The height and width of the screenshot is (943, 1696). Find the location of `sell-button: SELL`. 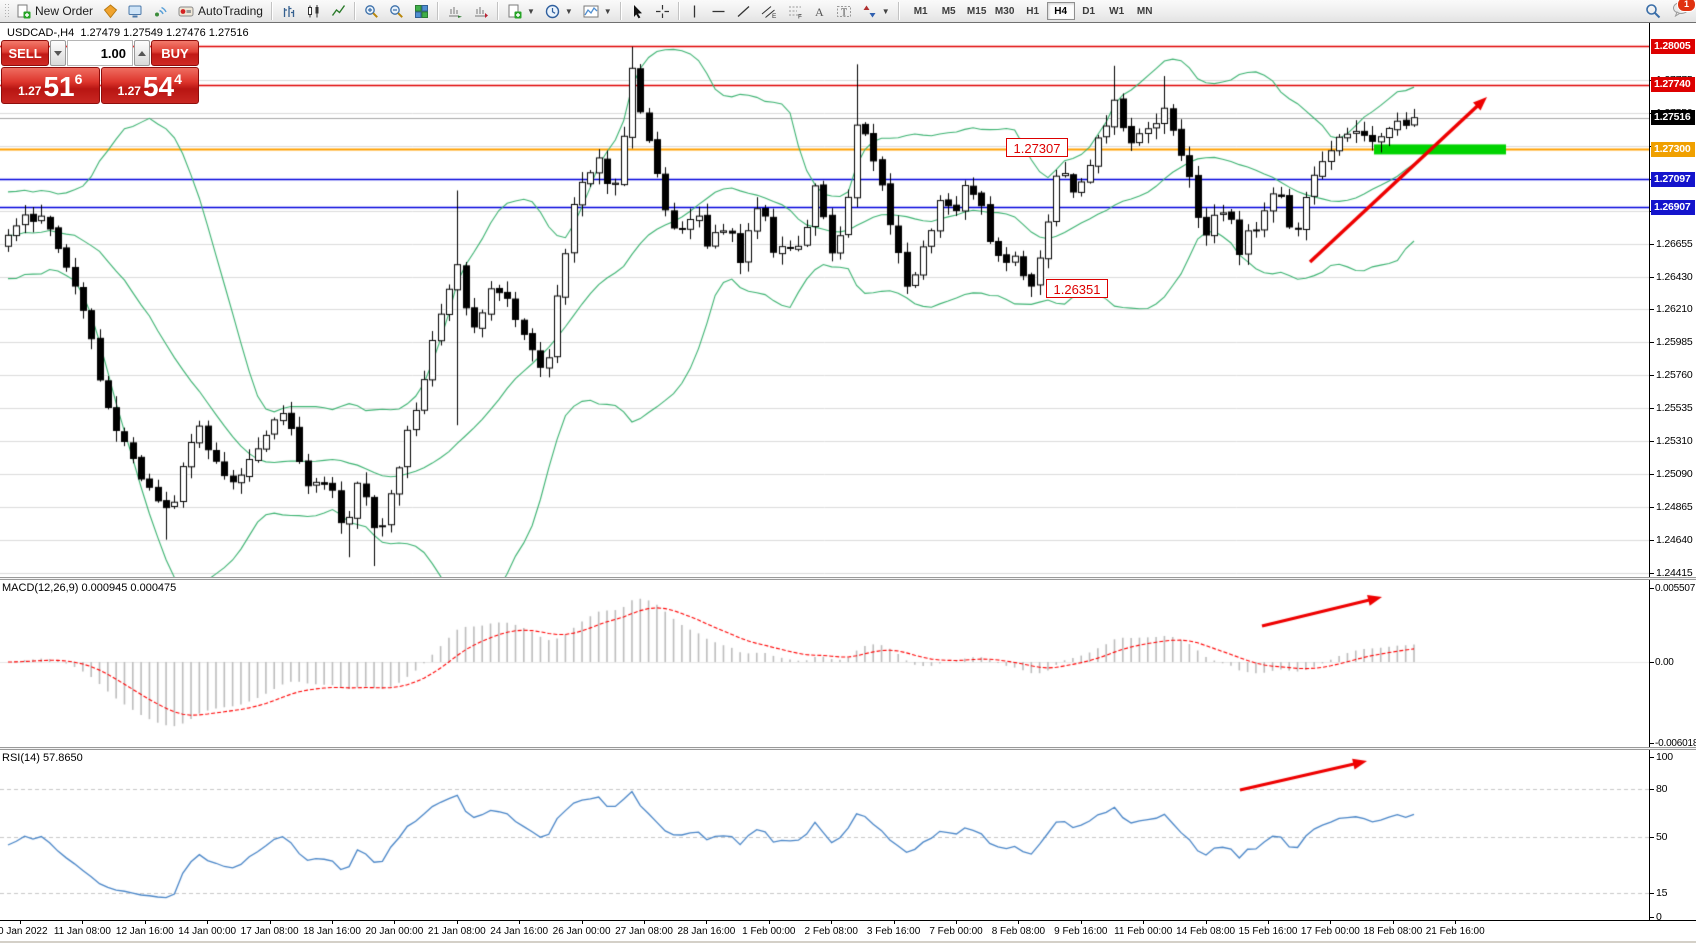

sell-button: SELL is located at coordinates (25, 53).